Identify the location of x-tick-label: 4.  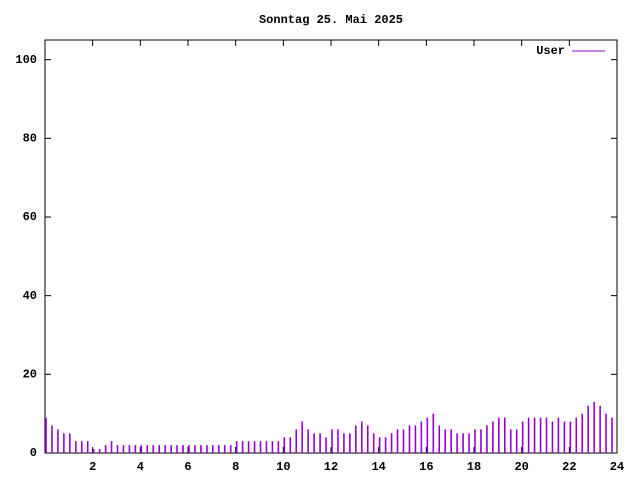
(140, 467).